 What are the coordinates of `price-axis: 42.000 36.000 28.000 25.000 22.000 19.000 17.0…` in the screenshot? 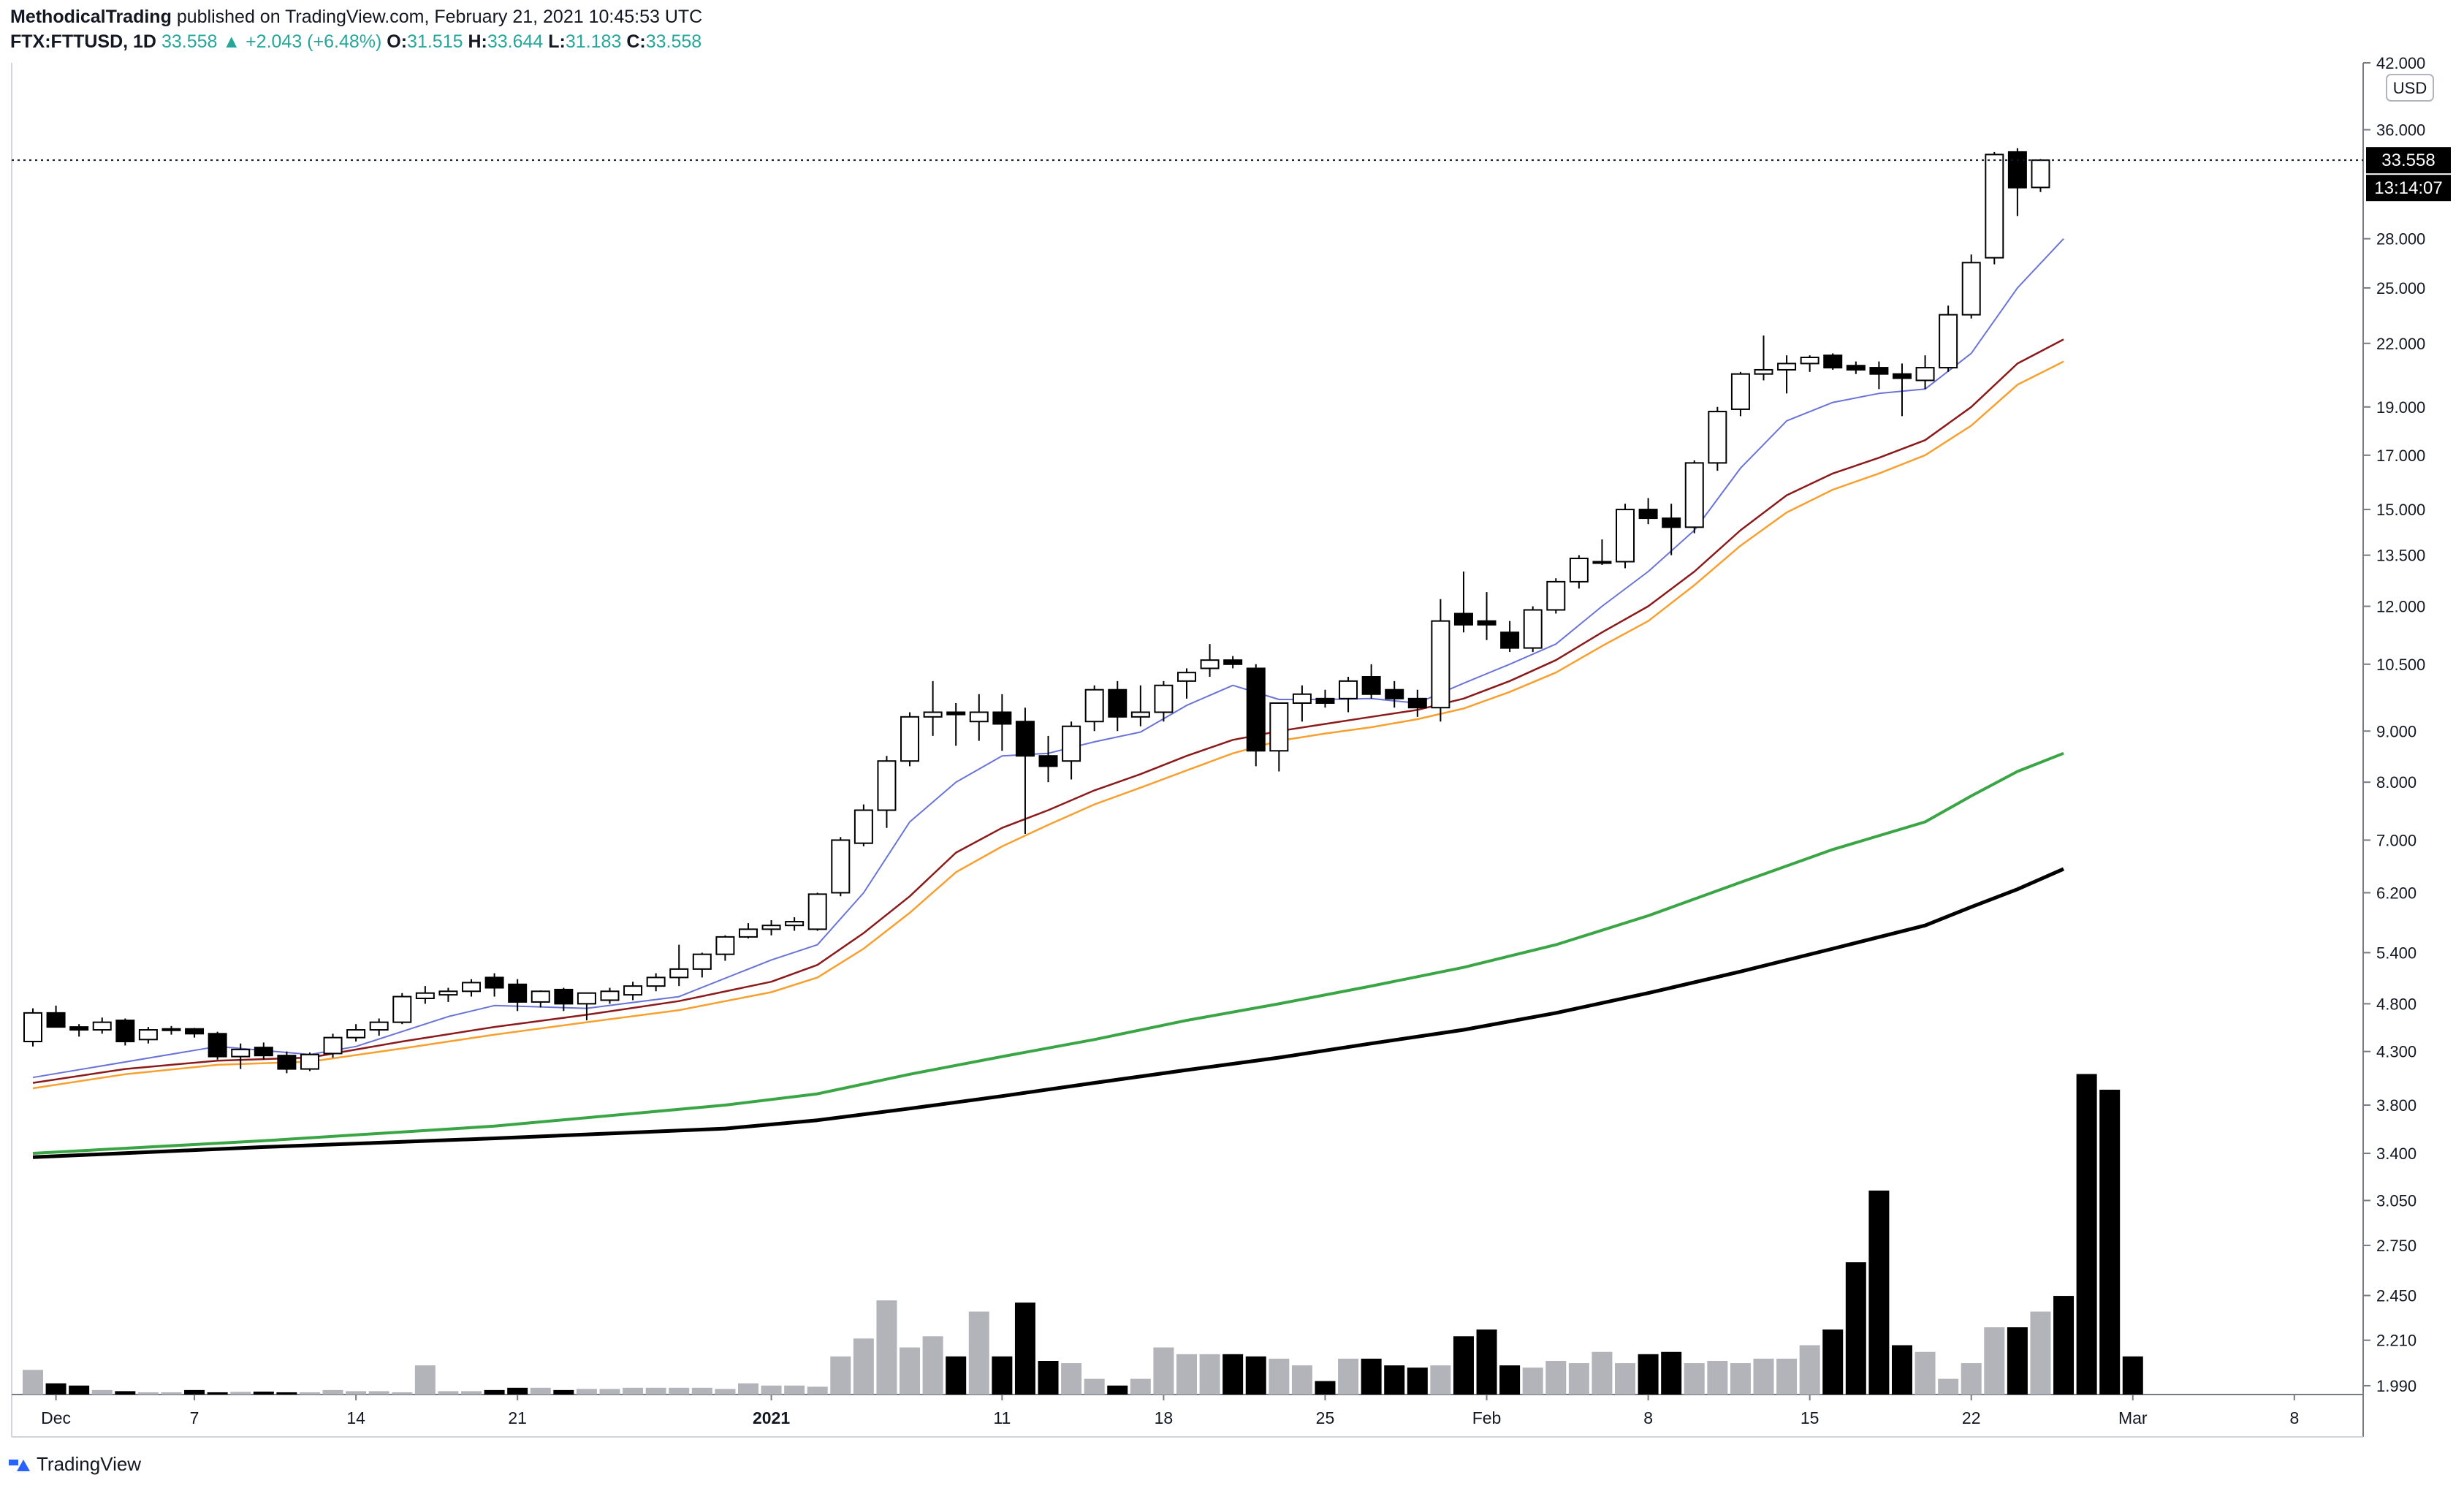 It's located at (2394, 724).